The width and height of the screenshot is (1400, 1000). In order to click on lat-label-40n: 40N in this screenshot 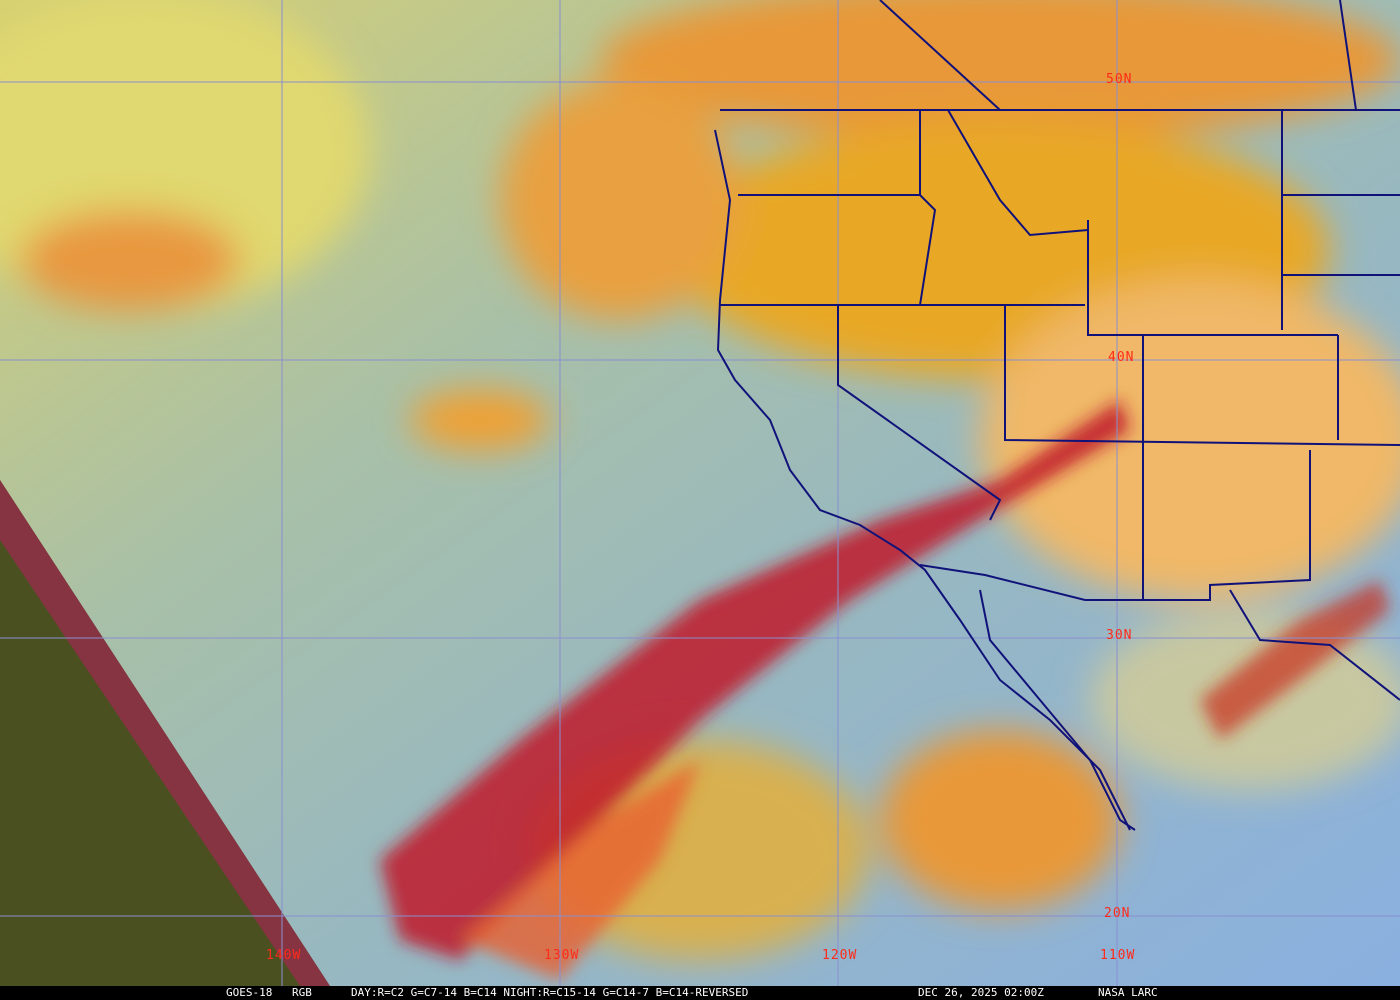, I will do `click(1121, 357)`.